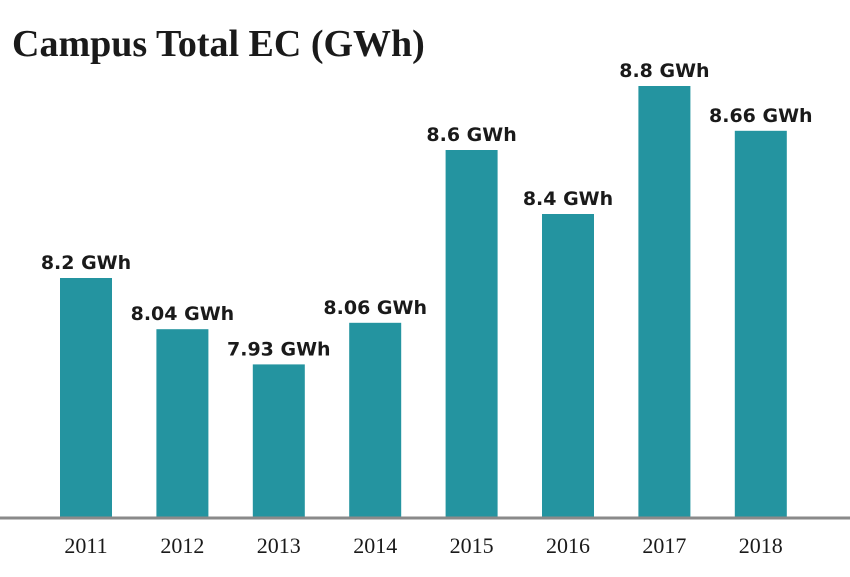 The width and height of the screenshot is (850, 577). What do you see at coordinates (86, 263) in the screenshot?
I see `value-label-2011: 8.2 GWh` at bounding box center [86, 263].